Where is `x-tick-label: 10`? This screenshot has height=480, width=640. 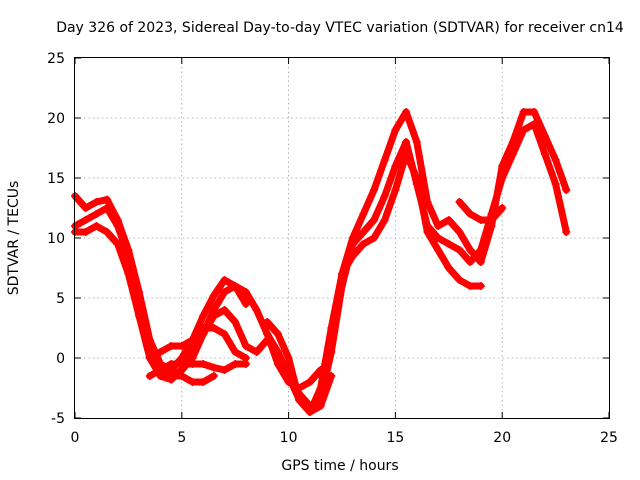 x-tick-label: 10 is located at coordinates (289, 438).